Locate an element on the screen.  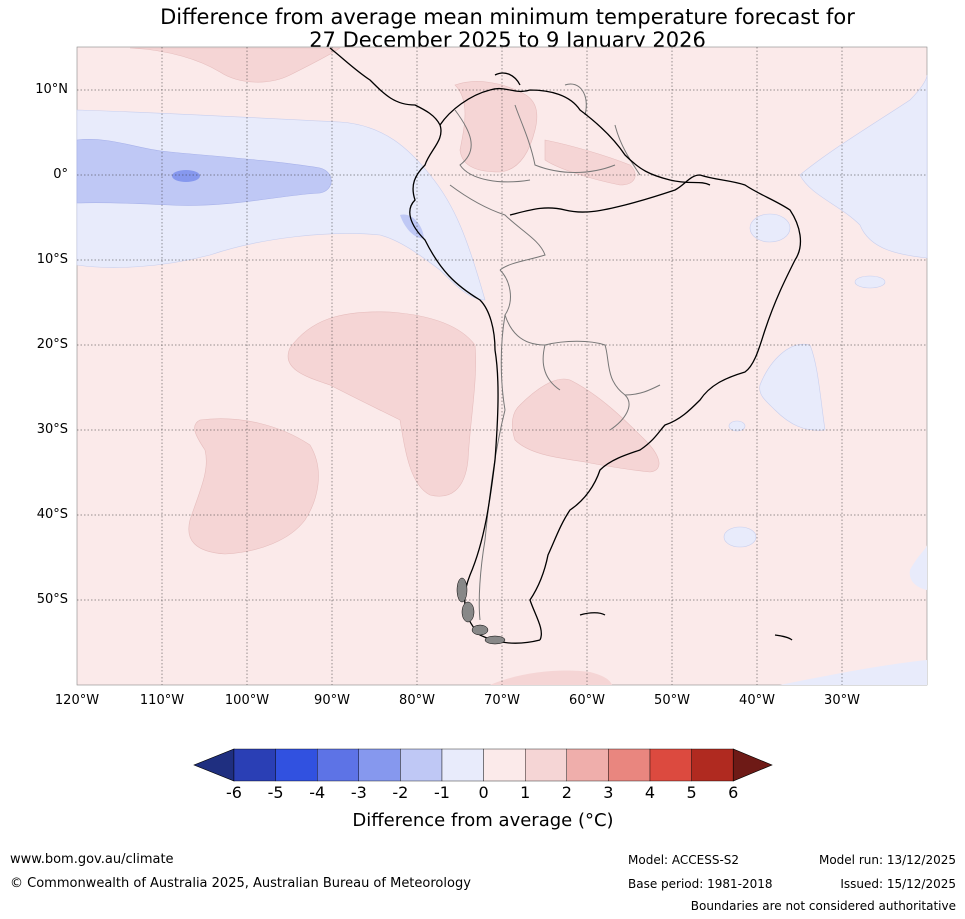
colorbar-arrow-high is located at coordinates (752, 765).